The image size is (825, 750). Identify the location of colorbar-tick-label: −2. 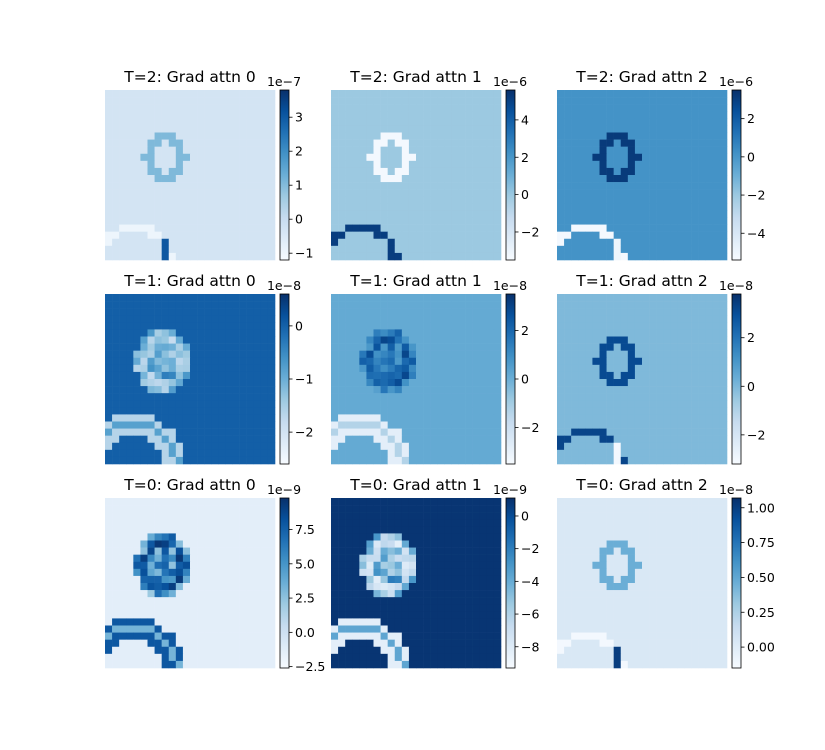
(756, 195).